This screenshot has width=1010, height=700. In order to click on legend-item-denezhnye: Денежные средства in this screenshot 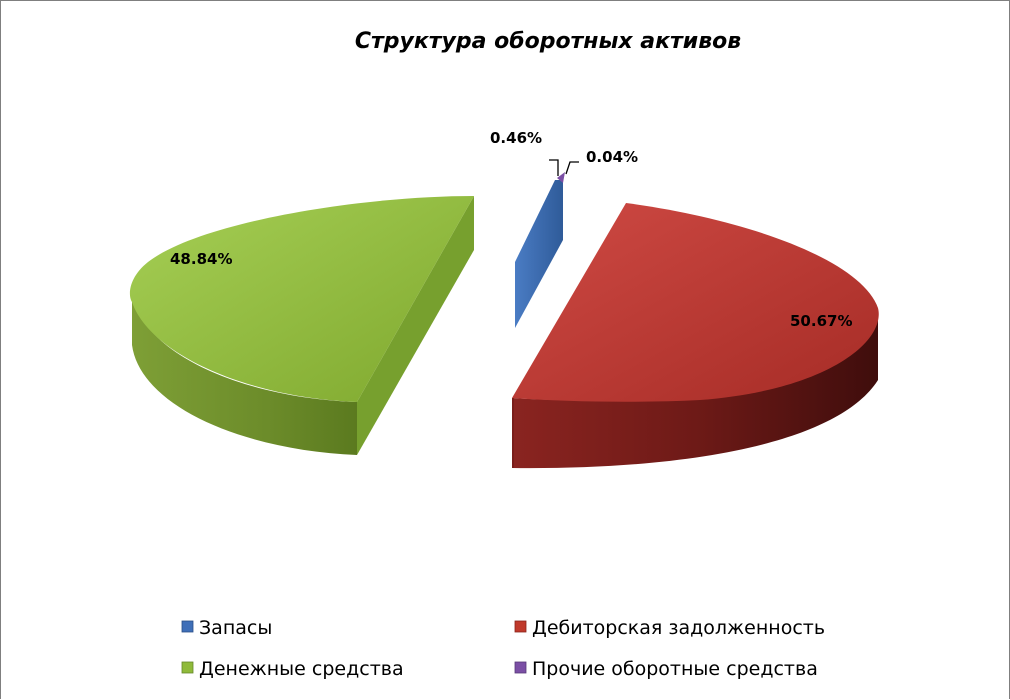, I will do `click(292, 669)`.